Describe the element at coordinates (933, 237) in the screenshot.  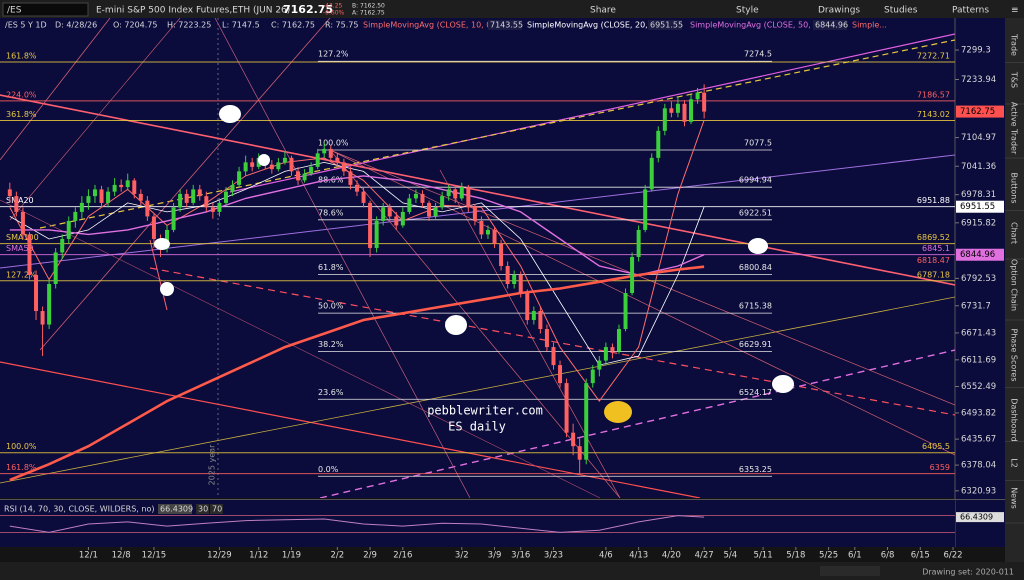
I see `level-tag: 6869.52` at that location.